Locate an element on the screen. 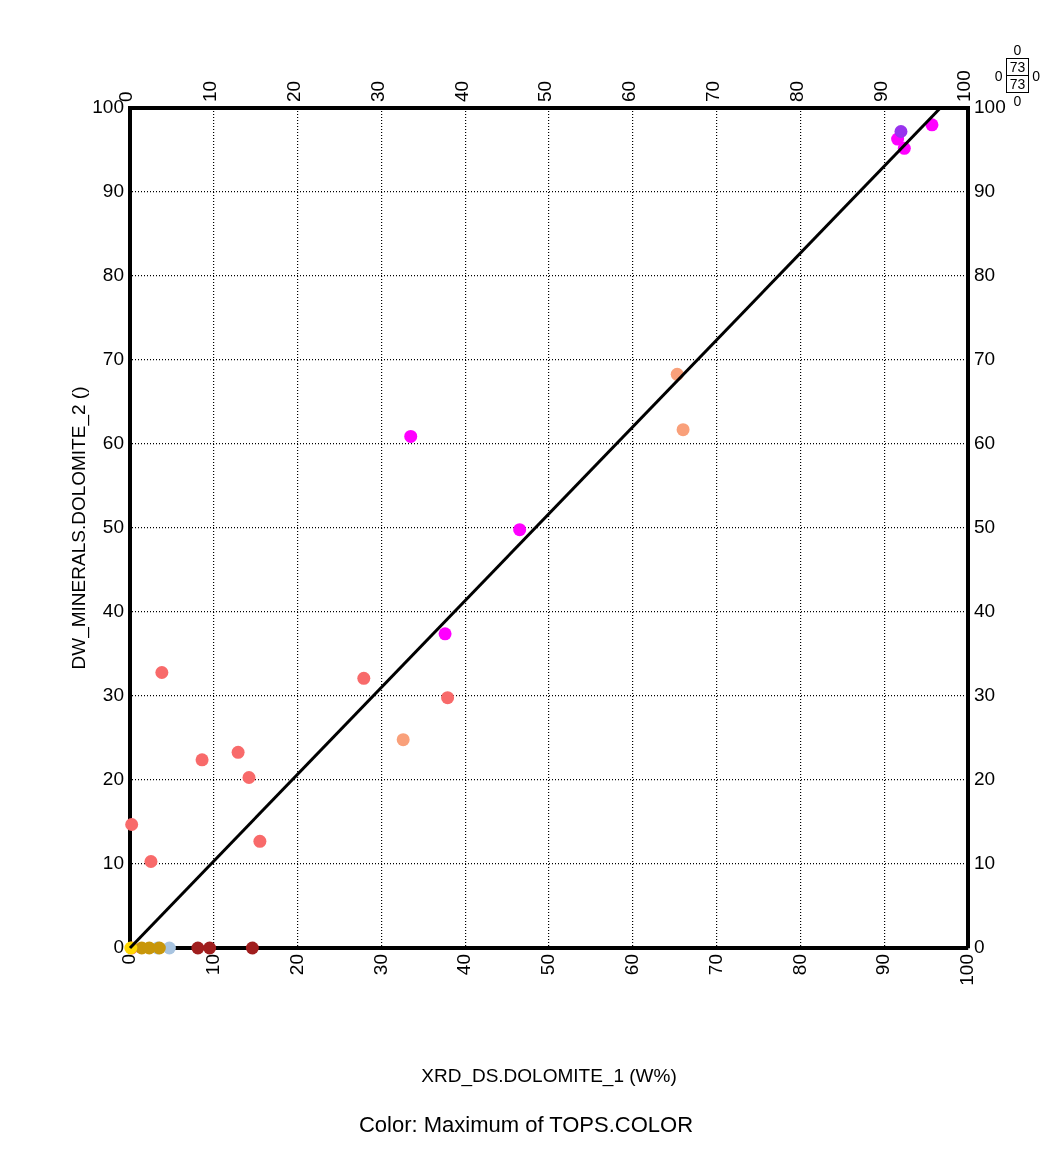 The height and width of the screenshot is (1149, 1052). x2-tick-label: 20 is located at coordinates (296, 965).